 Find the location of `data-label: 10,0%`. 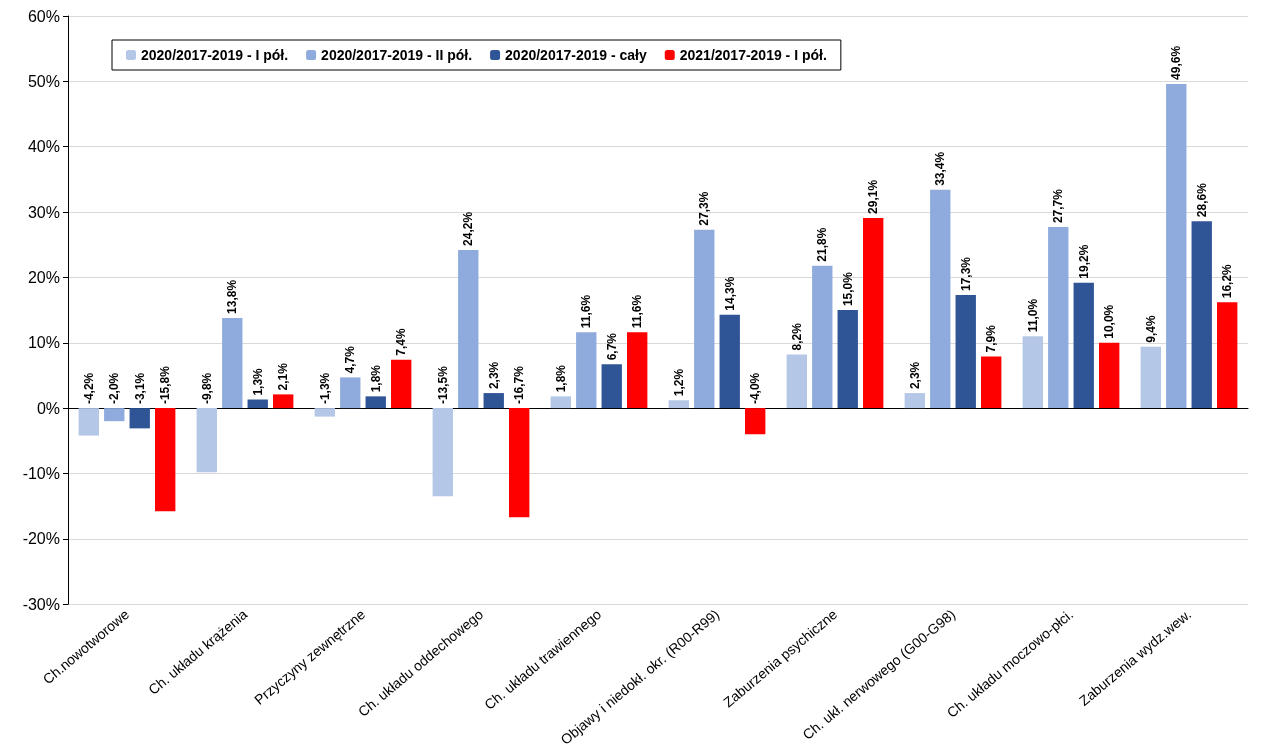

data-label: 10,0% is located at coordinates (1109, 321).